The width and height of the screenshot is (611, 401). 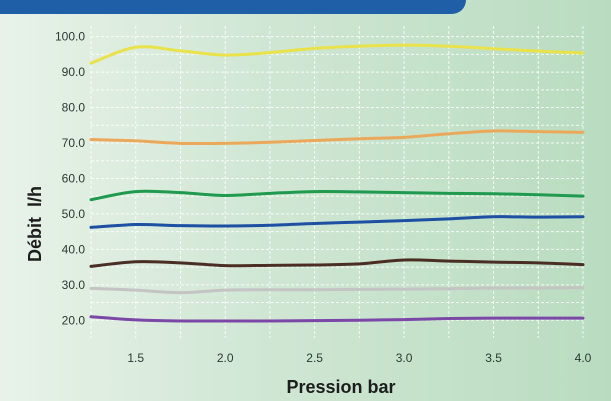 What do you see at coordinates (583, 358) in the screenshot?
I see `x-tick-label: 4.0` at bounding box center [583, 358].